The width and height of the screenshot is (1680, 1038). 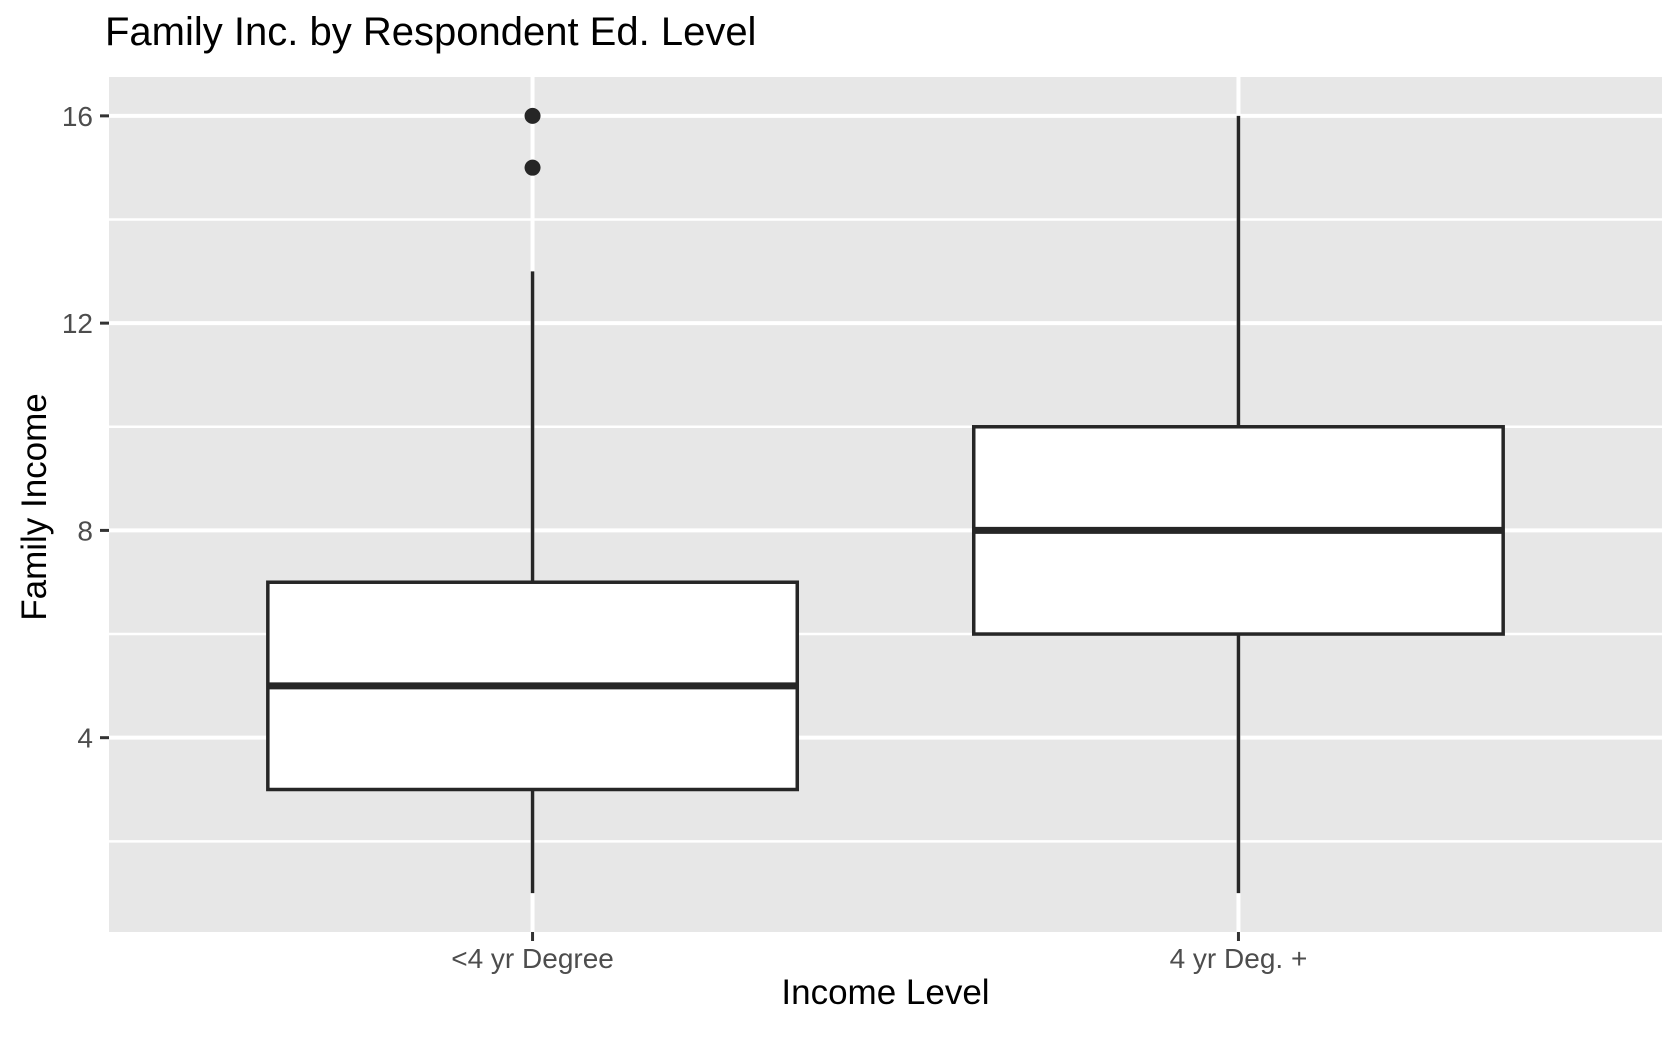 What do you see at coordinates (77, 323) in the screenshot?
I see `y-tick-label: 12` at bounding box center [77, 323].